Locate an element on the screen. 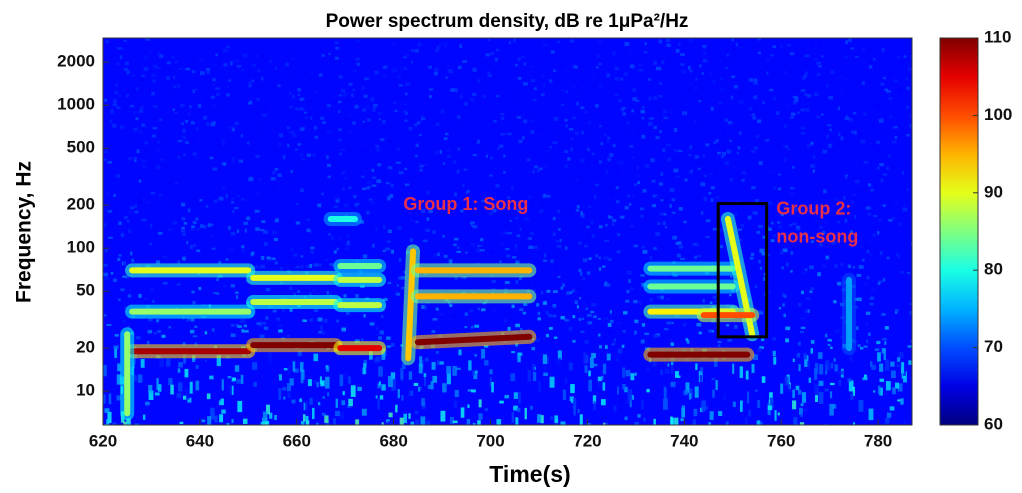 This screenshot has width=1022, height=493. colorbar-tick-label: 90 is located at coordinates (993, 191).